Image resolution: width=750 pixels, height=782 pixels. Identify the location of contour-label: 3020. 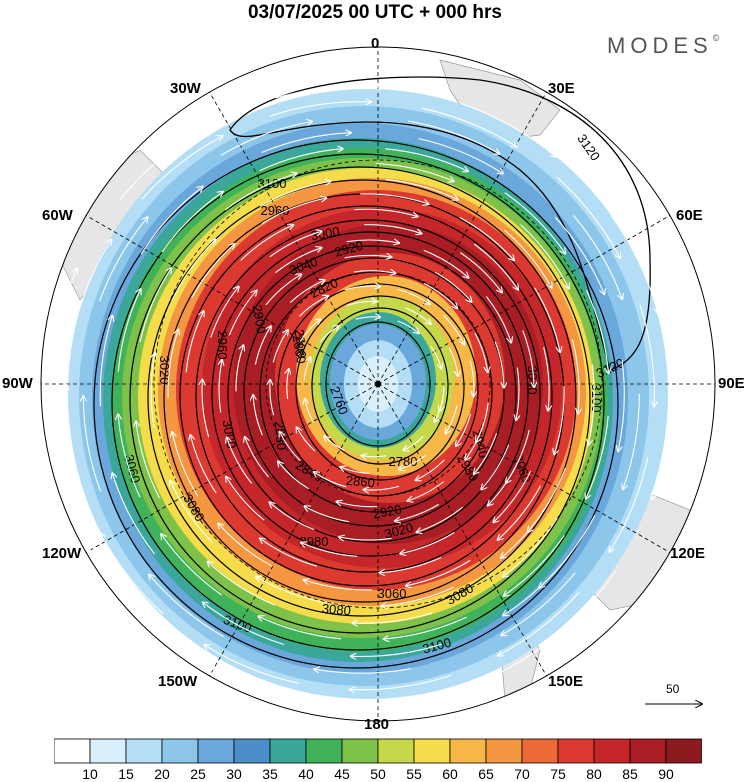
(399, 531).